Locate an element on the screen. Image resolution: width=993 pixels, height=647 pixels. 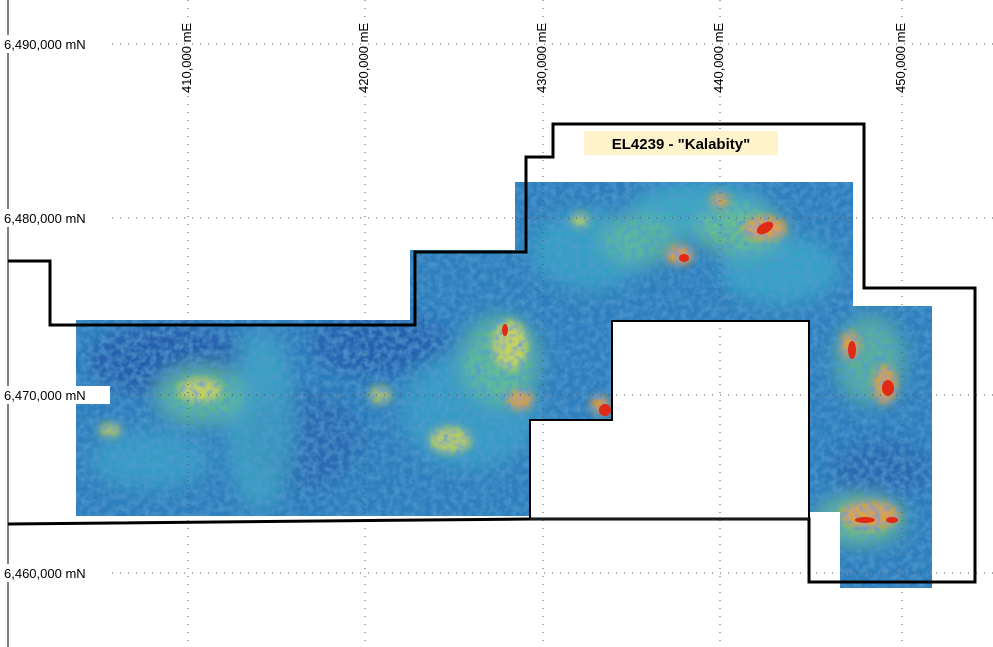
tenement-label-background is located at coordinates (681, 143).